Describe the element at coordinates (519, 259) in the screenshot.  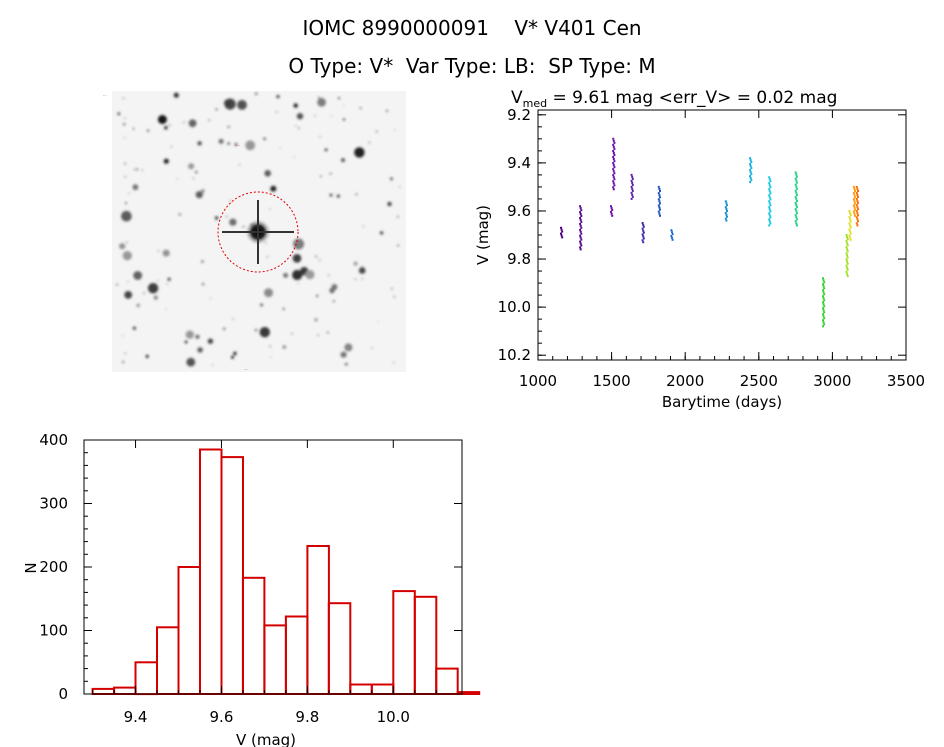
I see `lightcurve-ytick-label: 9.8` at that location.